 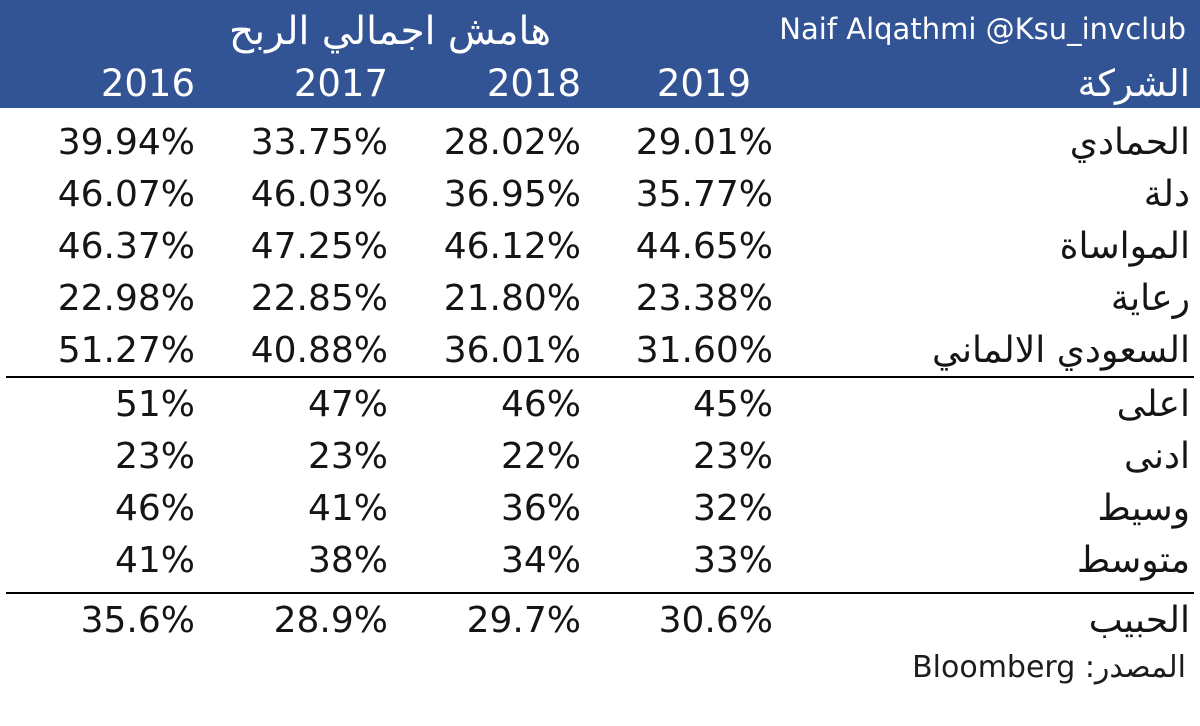 I want to click on stat-label: اعلى, so click(x=1153, y=404).